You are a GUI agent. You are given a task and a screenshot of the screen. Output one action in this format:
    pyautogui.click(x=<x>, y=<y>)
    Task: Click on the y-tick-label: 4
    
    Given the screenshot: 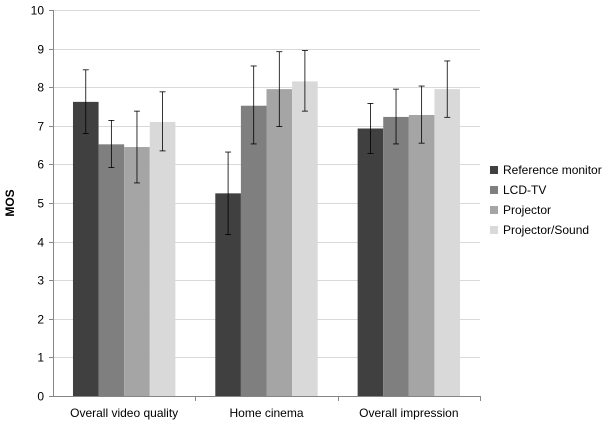 What is the action you would take?
    pyautogui.click(x=40, y=243)
    